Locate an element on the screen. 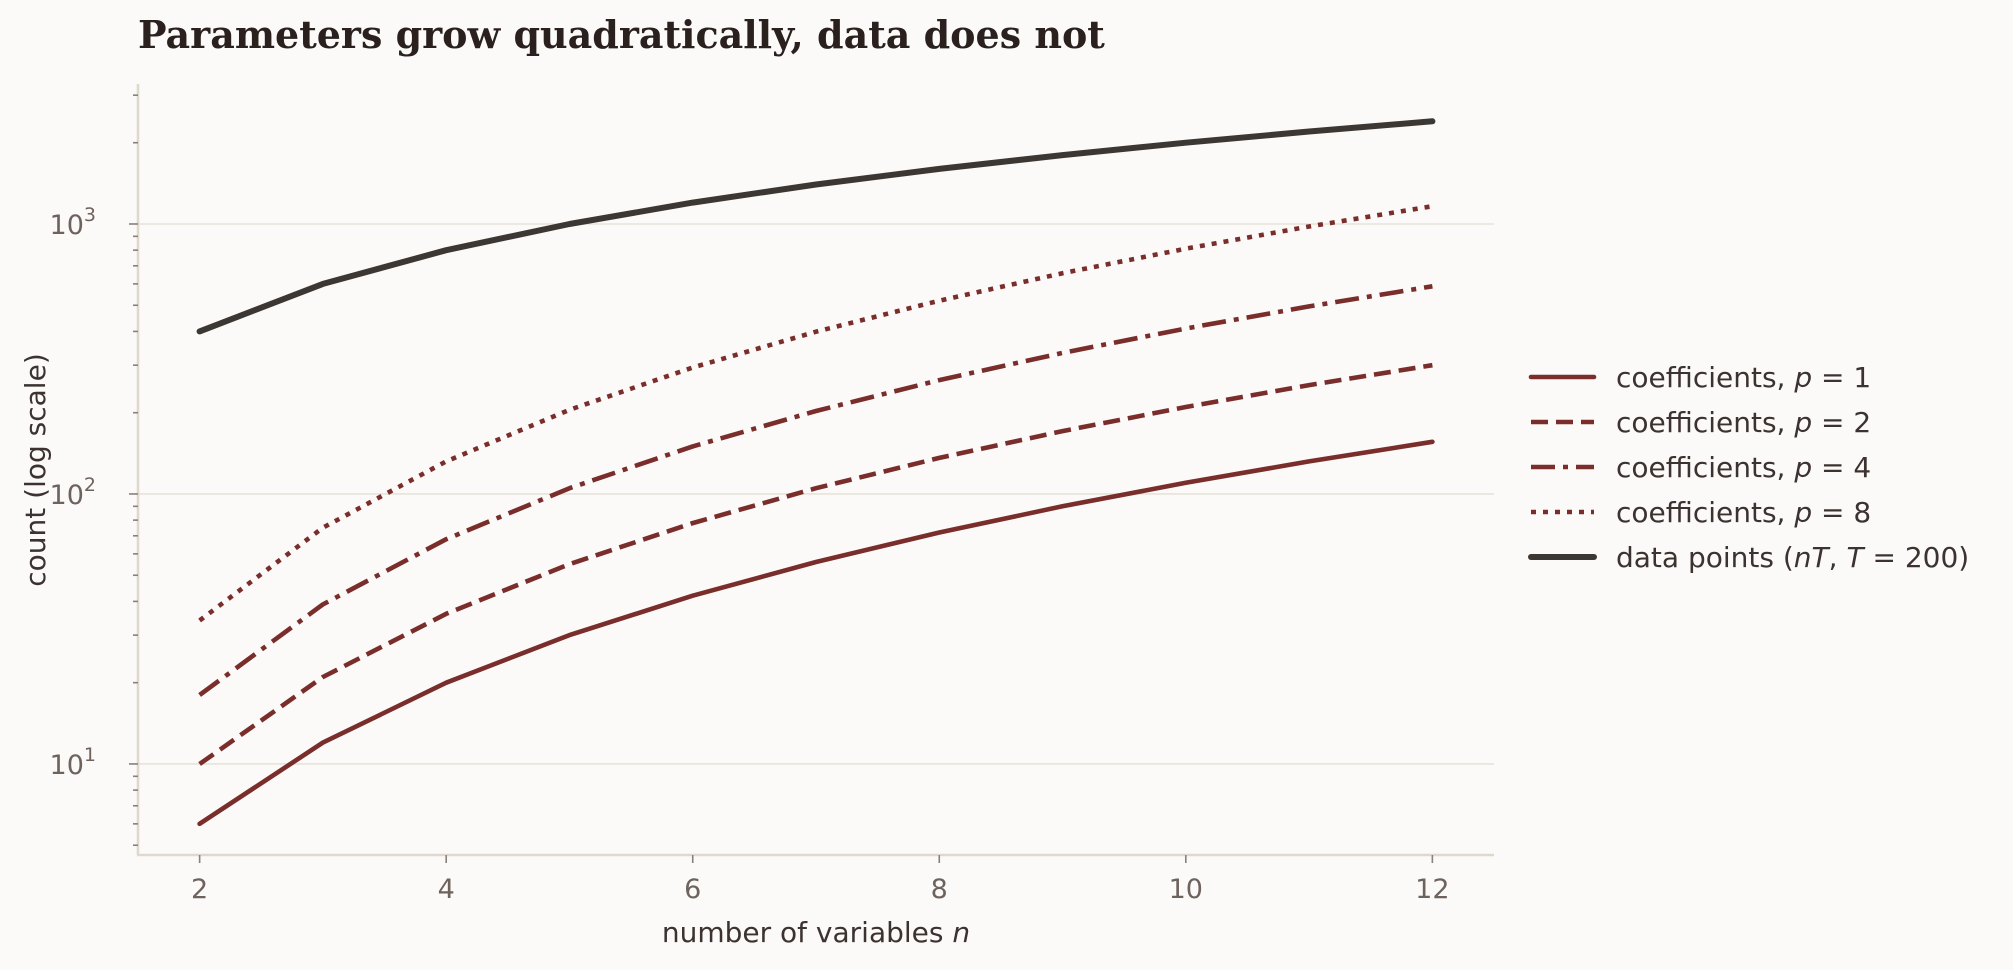 This screenshot has height=970, width=2013. x-tick-label: 10 is located at coordinates (1186, 889).